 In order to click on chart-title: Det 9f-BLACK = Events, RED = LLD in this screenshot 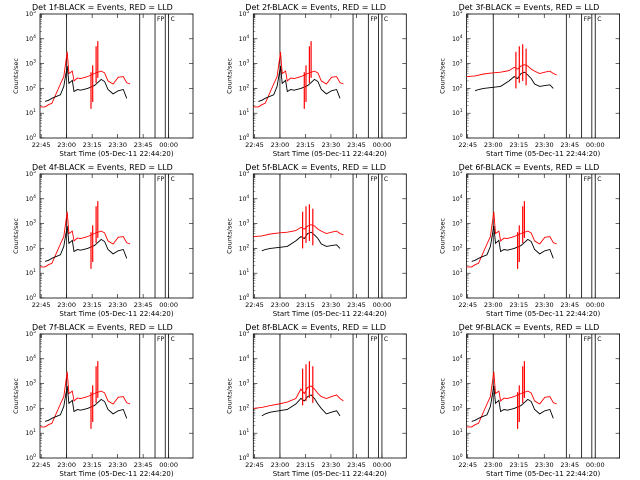, I will do `click(529, 327)`.